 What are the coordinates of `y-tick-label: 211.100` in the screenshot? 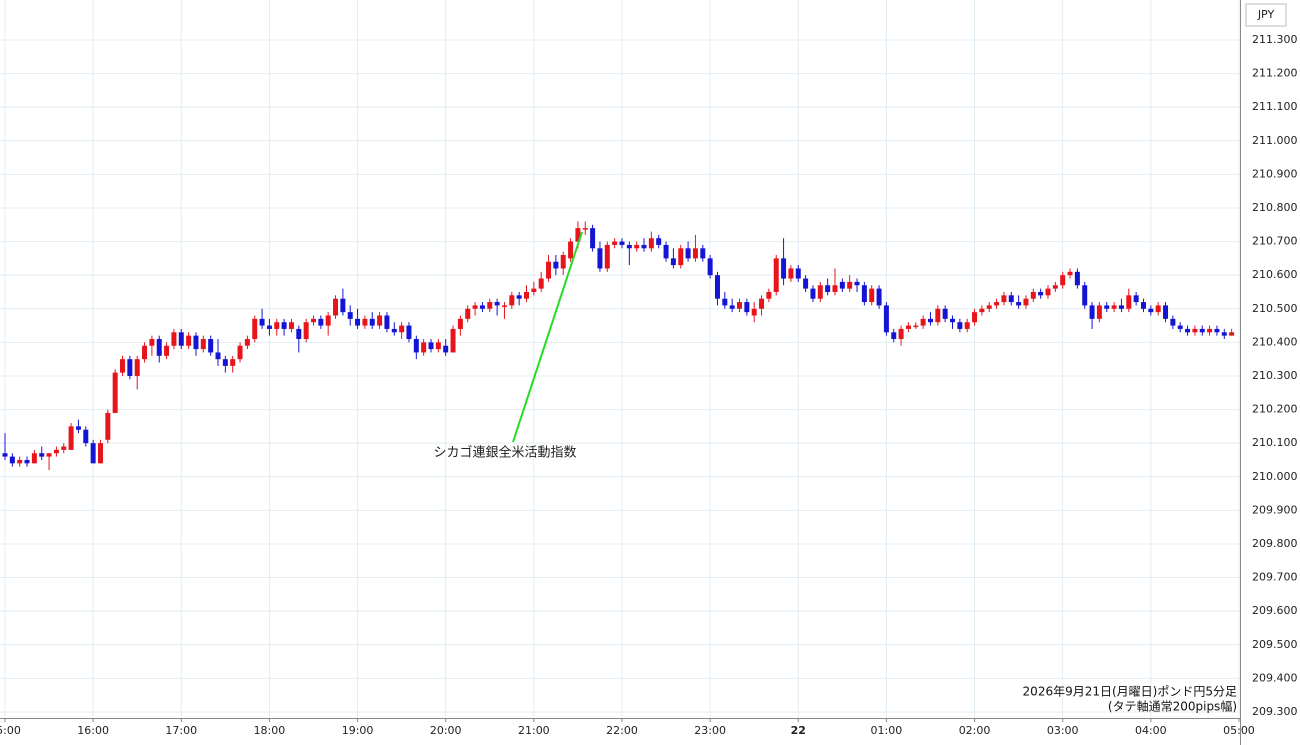 It's located at (1275, 106).